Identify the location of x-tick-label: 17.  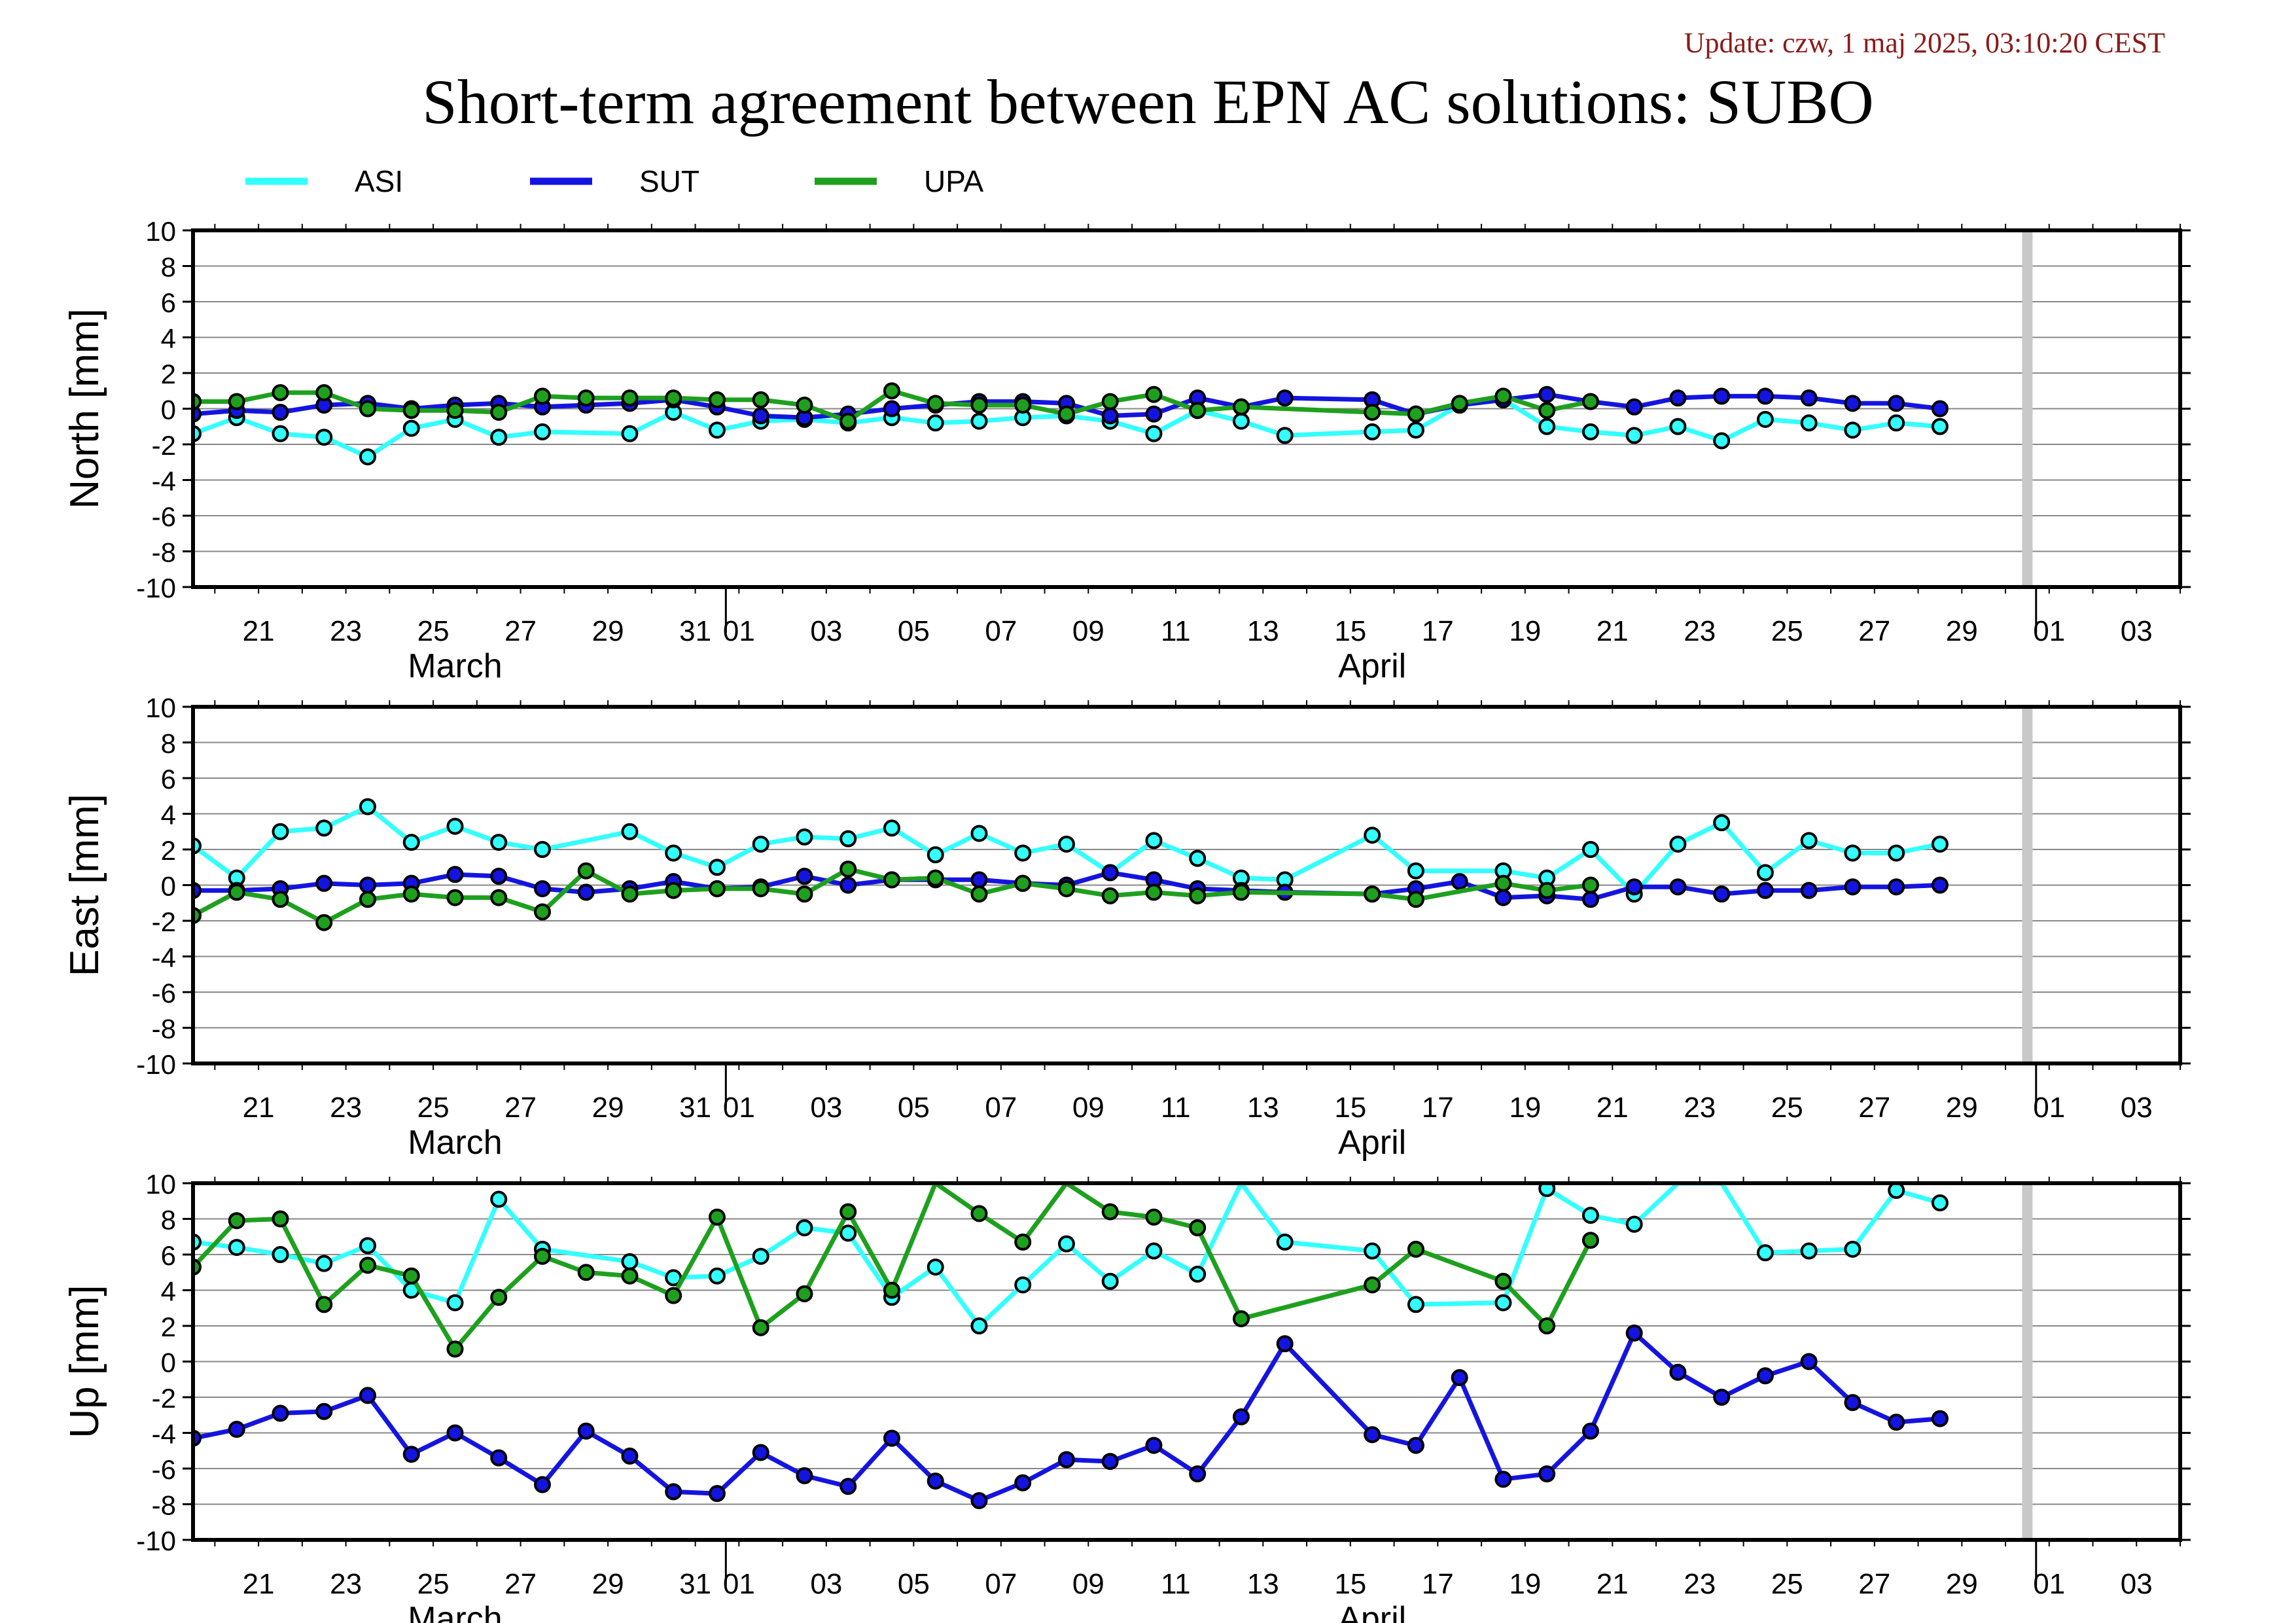
(1438, 1108).